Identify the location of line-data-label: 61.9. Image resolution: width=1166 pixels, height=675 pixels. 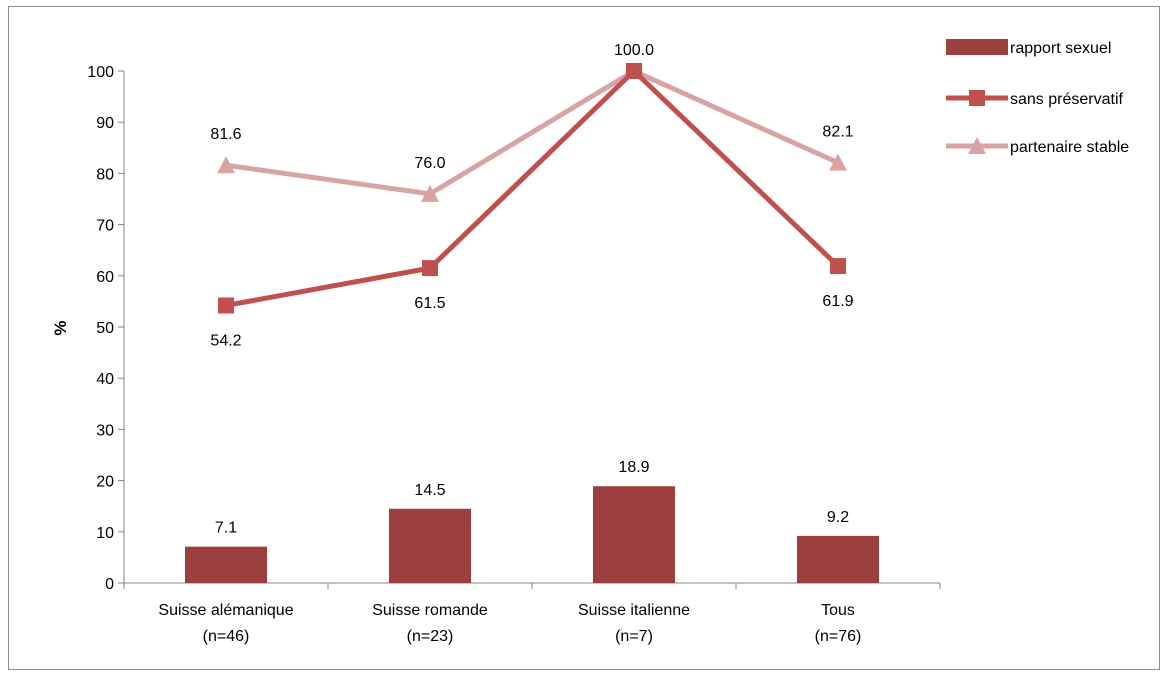
(837, 301).